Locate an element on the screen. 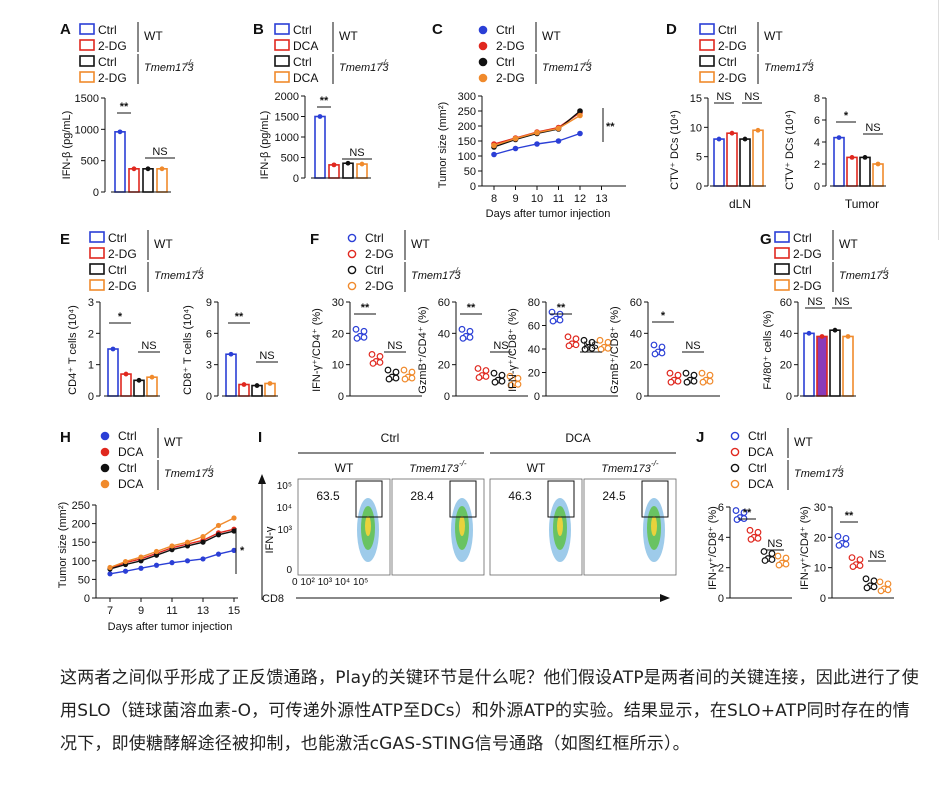  B-point is located at coordinates (320, 116).